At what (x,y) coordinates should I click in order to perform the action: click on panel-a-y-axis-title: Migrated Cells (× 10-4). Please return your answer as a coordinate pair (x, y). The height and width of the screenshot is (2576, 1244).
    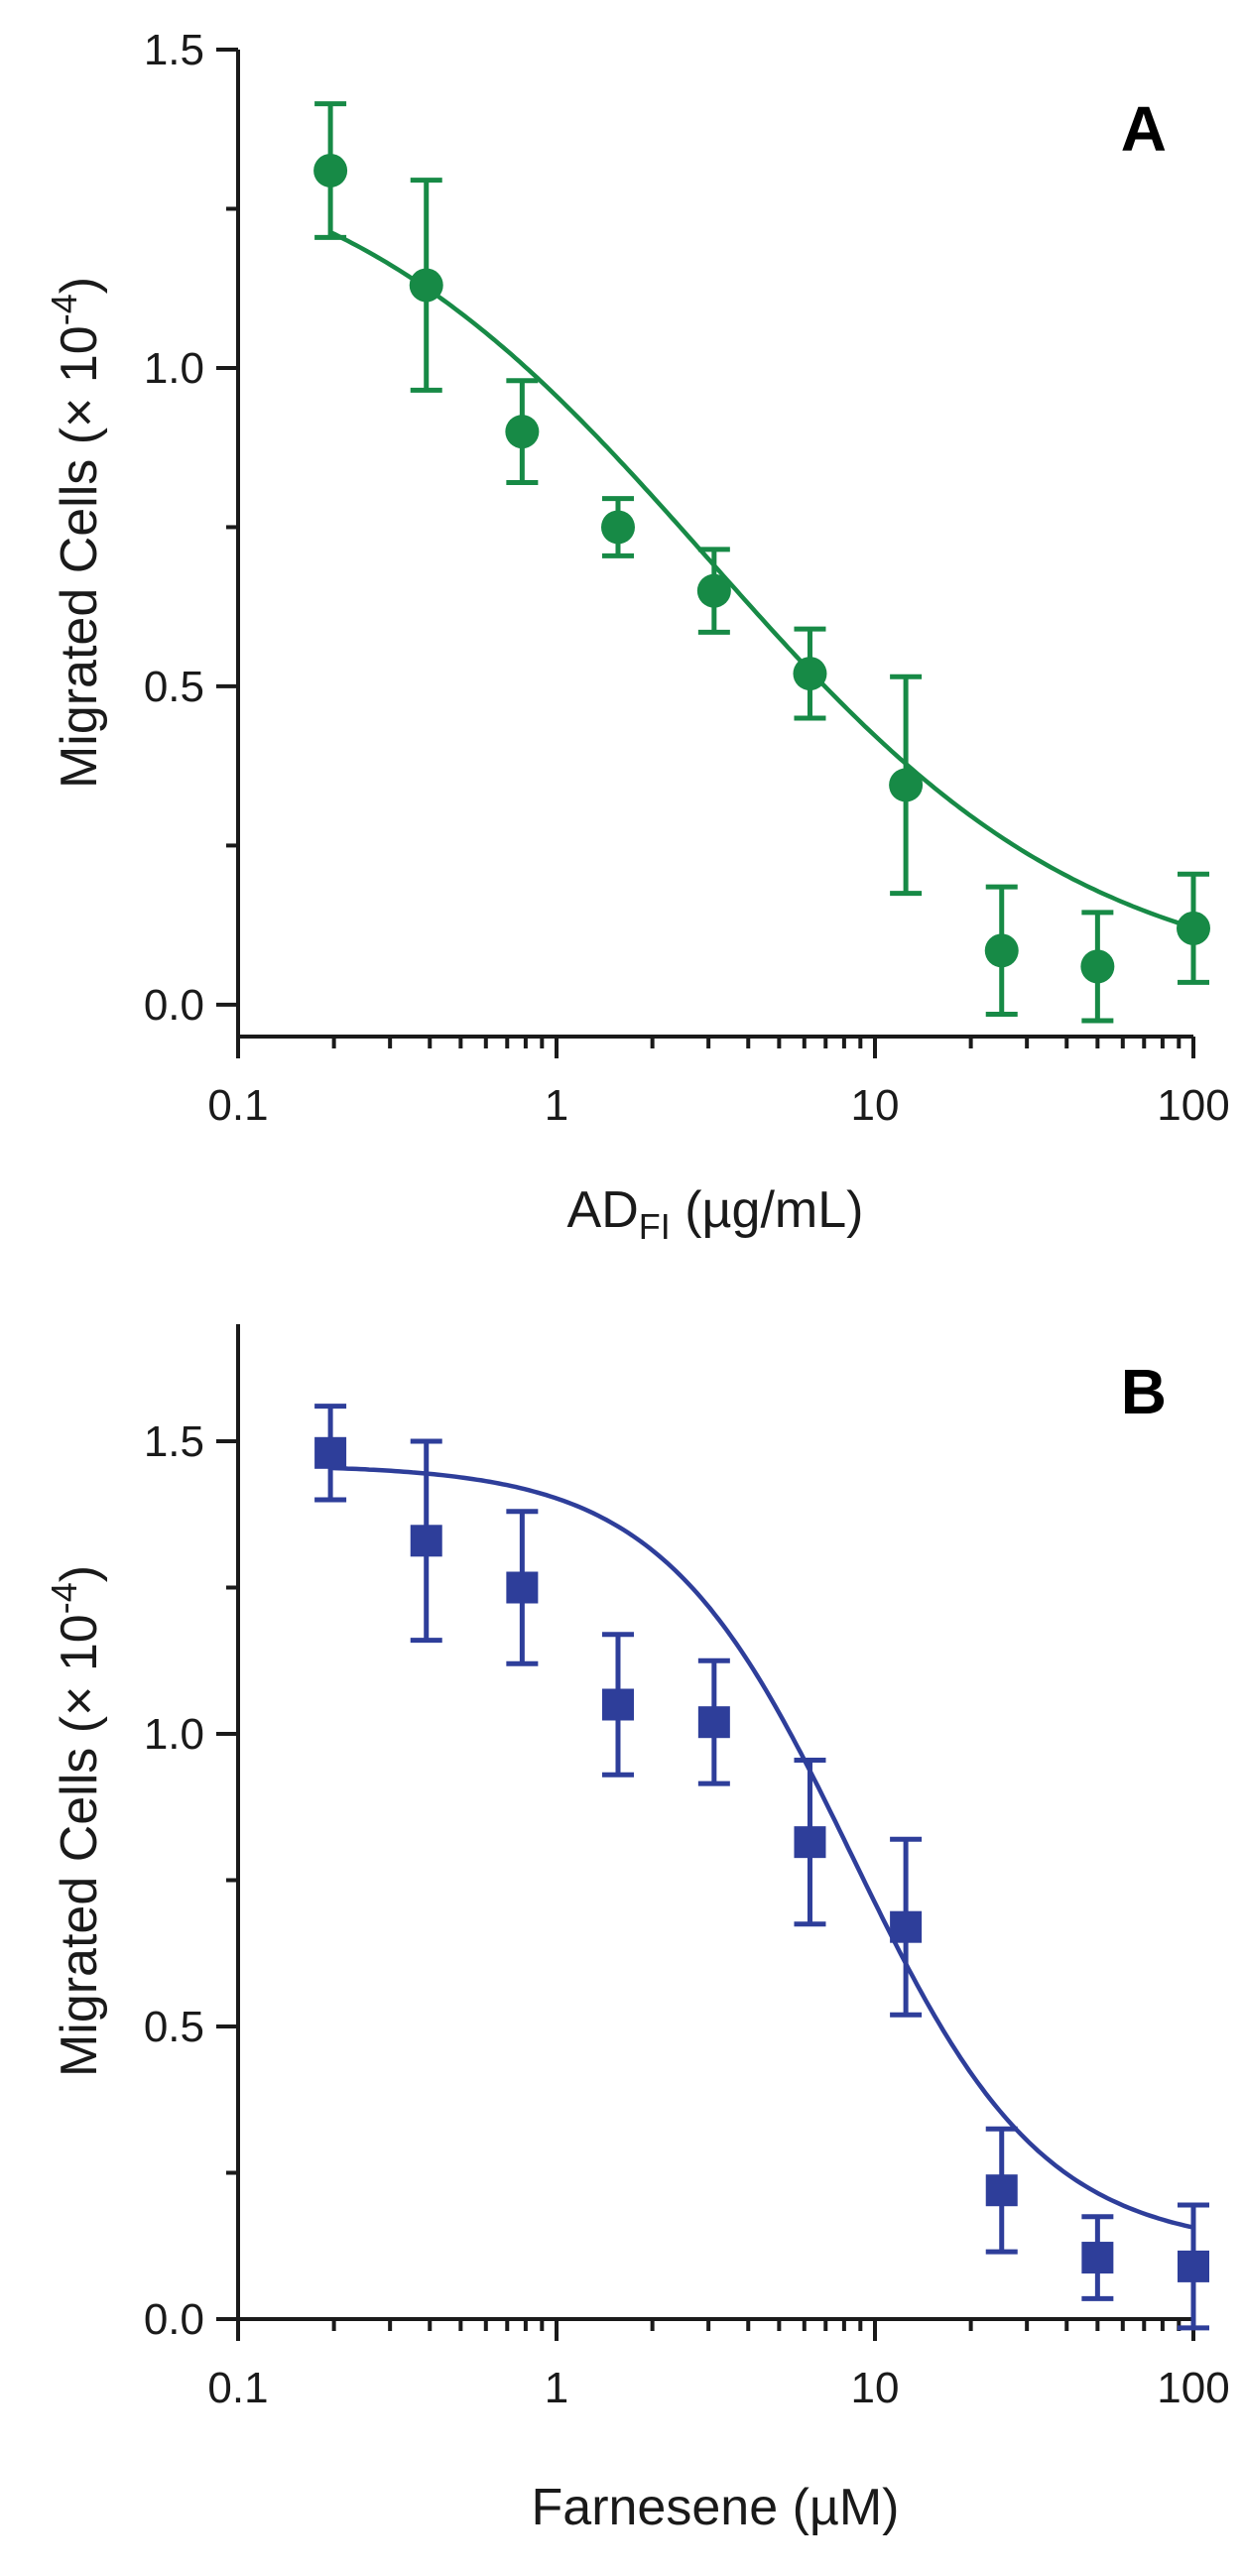
    Looking at the image, I should click on (76, 533).